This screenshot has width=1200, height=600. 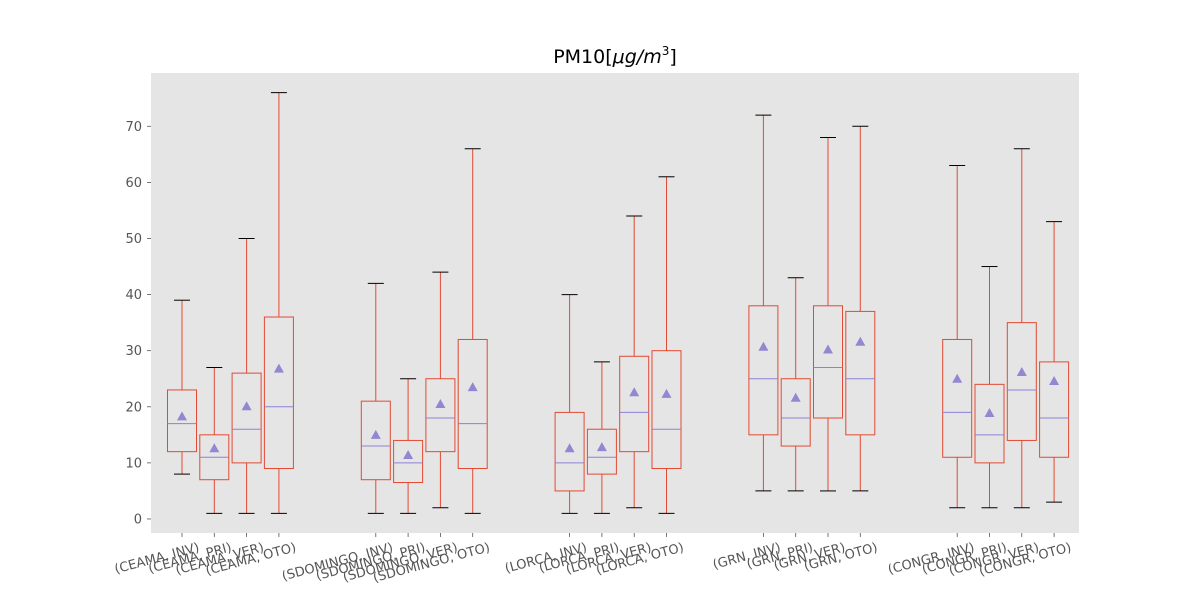 I want to click on y-tick-label: 20, so click(x=133, y=407).